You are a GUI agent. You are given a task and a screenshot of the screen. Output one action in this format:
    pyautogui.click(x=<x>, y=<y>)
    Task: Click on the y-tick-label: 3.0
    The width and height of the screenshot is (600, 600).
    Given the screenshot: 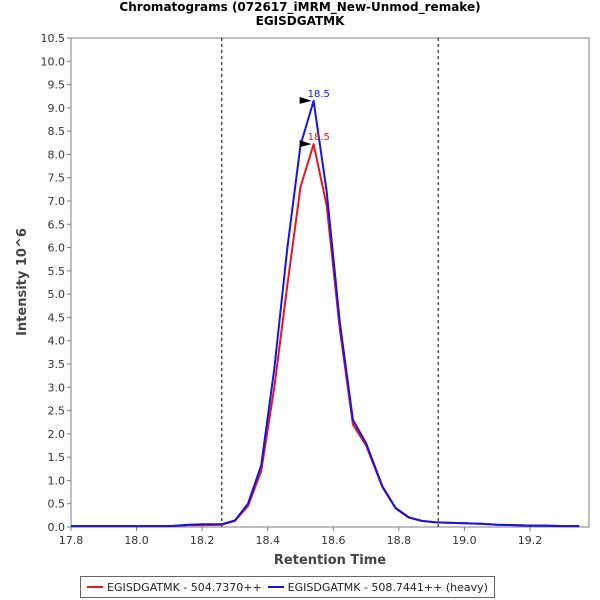 What is the action you would take?
    pyautogui.click(x=57, y=387)
    